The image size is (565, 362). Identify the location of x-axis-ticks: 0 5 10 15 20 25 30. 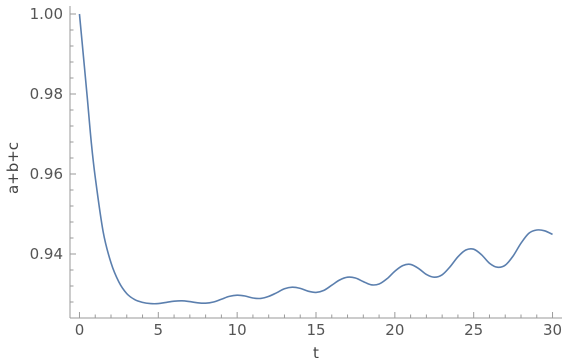
(318, 325).